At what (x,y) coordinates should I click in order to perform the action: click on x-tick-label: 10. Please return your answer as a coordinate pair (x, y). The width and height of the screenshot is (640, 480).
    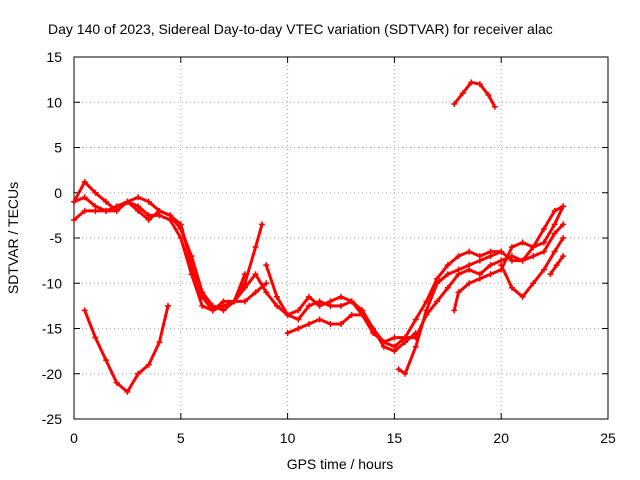
    Looking at the image, I should click on (288, 438).